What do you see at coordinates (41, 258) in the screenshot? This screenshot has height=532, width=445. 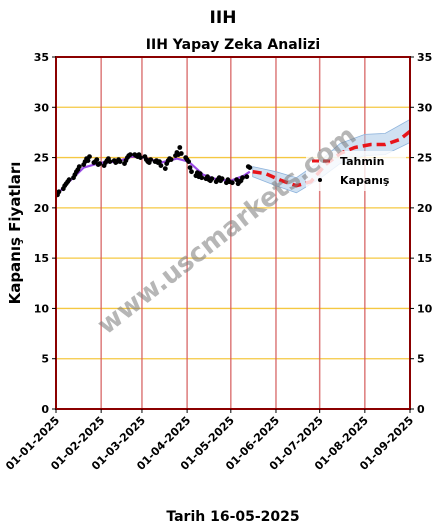 I see `y-tick-label-left-3: 15` at bounding box center [41, 258].